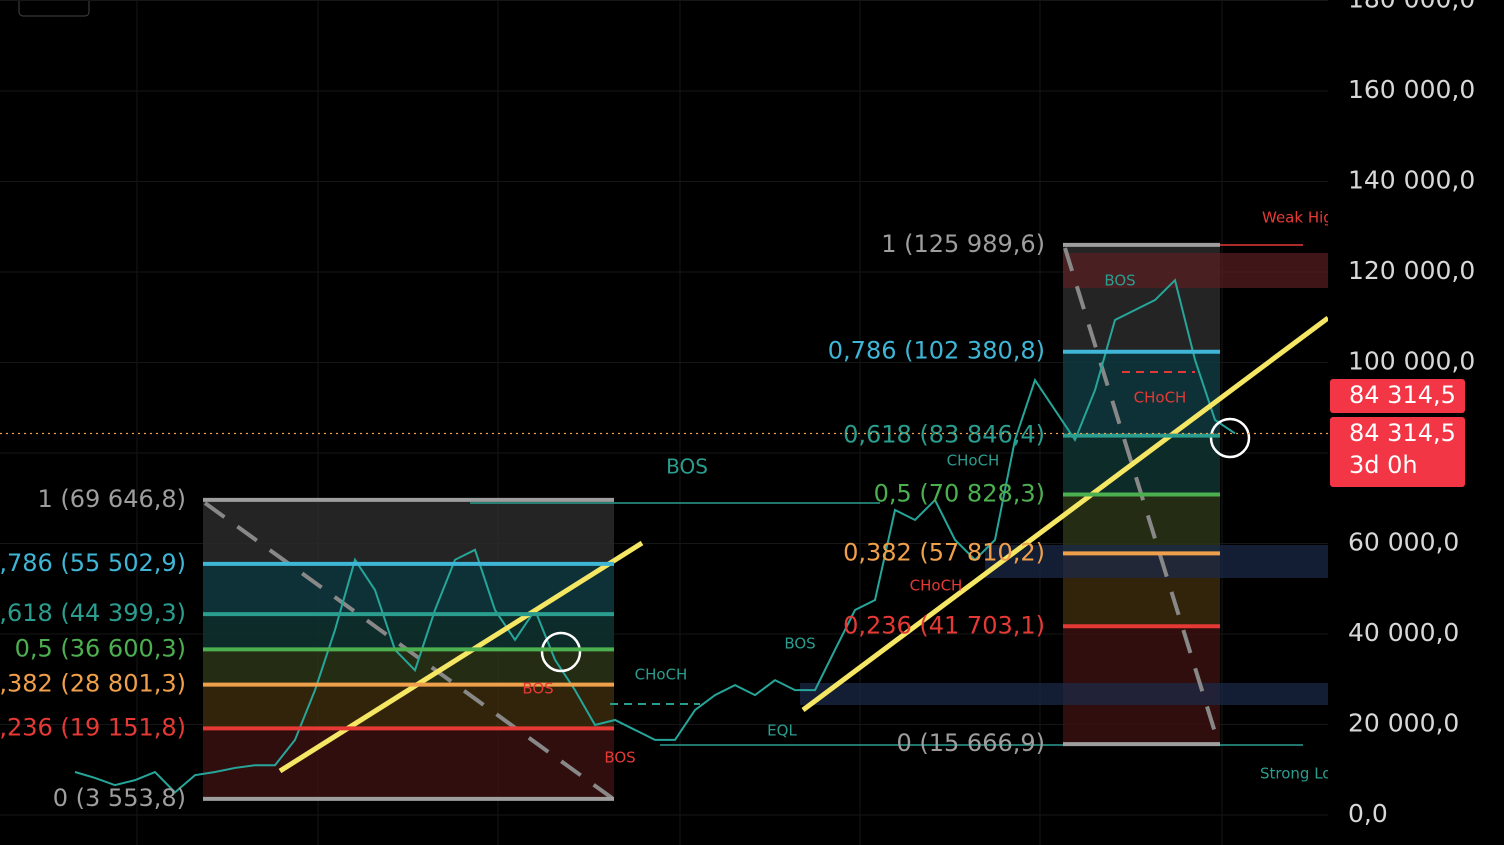 The width and height of the screenshot is (1504, 845). I want to click on y-tick-label: 140 000,0, so click(1411, 179).